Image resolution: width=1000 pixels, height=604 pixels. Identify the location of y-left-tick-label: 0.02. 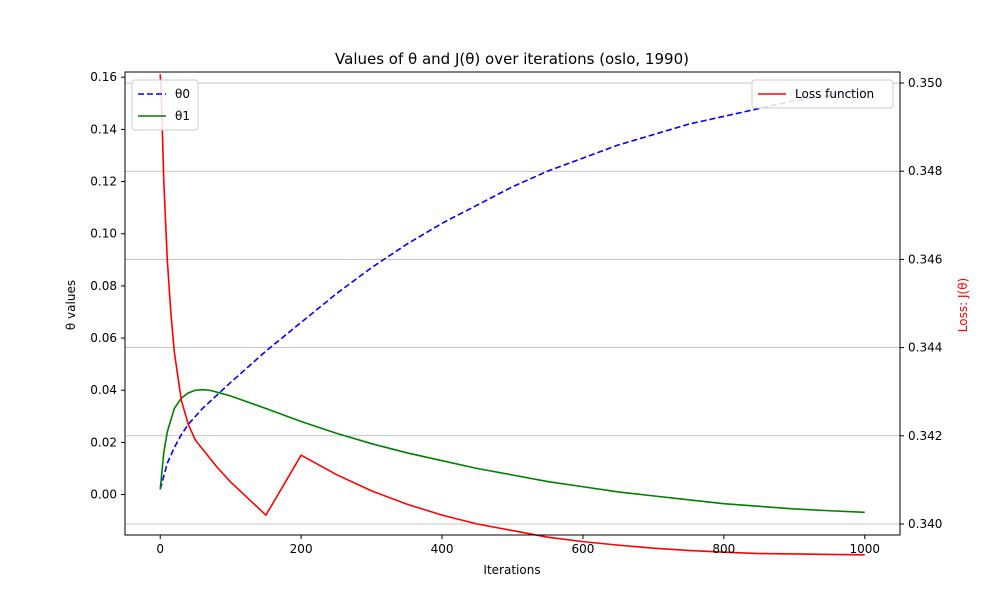
(103, 442).